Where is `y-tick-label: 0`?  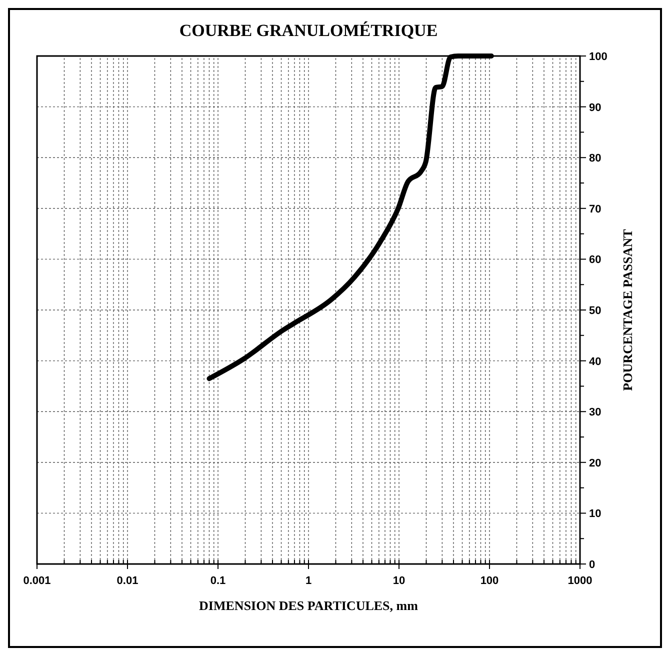 y-tick-label: 0 is located at coordinates (592, 565).